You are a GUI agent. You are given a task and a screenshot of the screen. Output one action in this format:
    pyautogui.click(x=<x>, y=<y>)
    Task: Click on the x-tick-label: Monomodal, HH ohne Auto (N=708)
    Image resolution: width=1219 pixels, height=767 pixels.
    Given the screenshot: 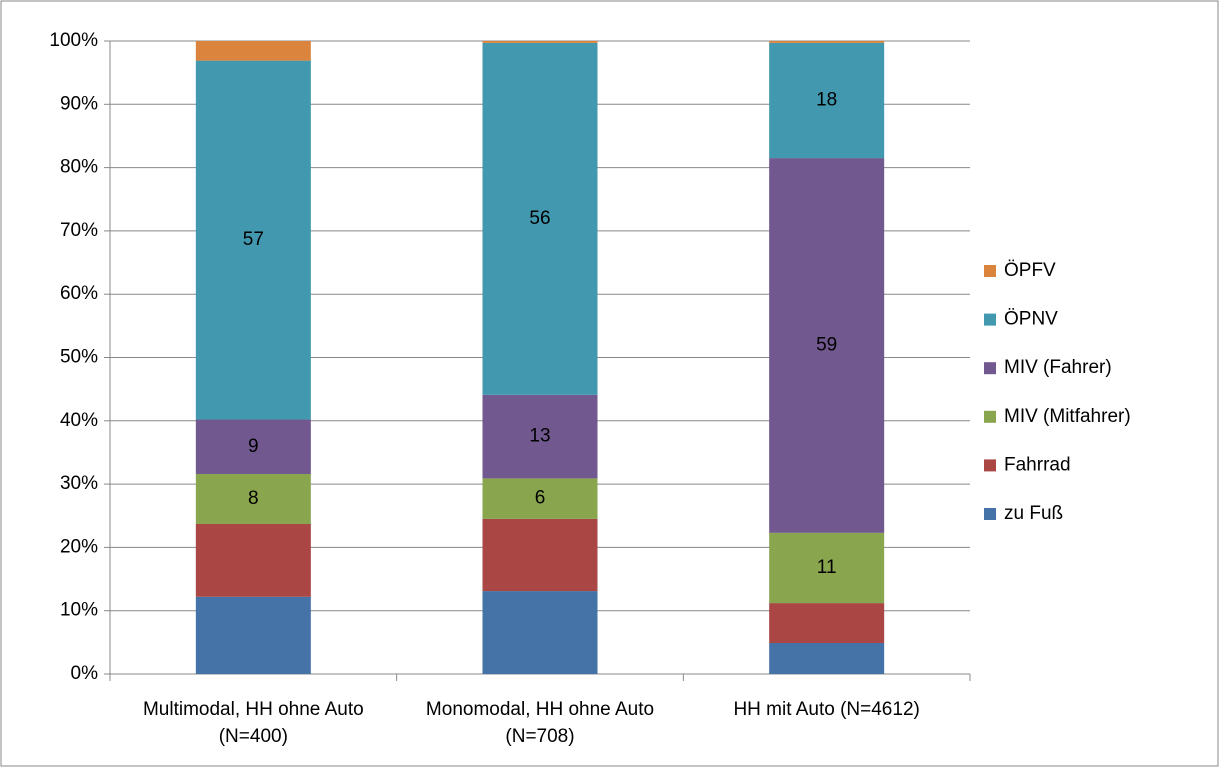 What is the action you would take?
    pyautogui.click(x=540, y=723)
    